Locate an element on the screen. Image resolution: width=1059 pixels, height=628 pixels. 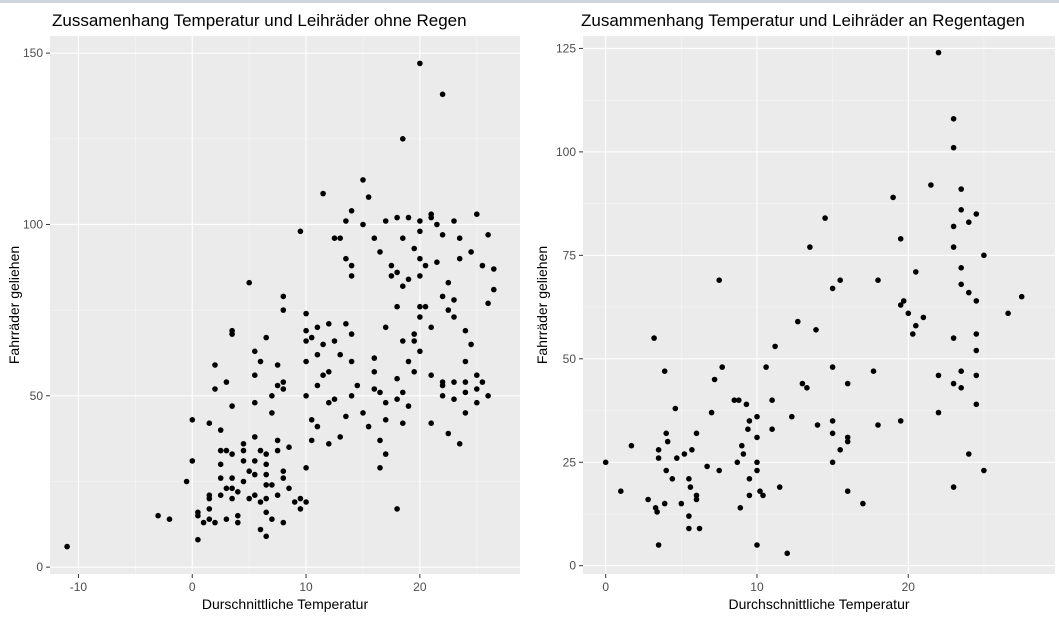
y-axis-label: Fahrräder geliehen is located at coordinates (542, 305).